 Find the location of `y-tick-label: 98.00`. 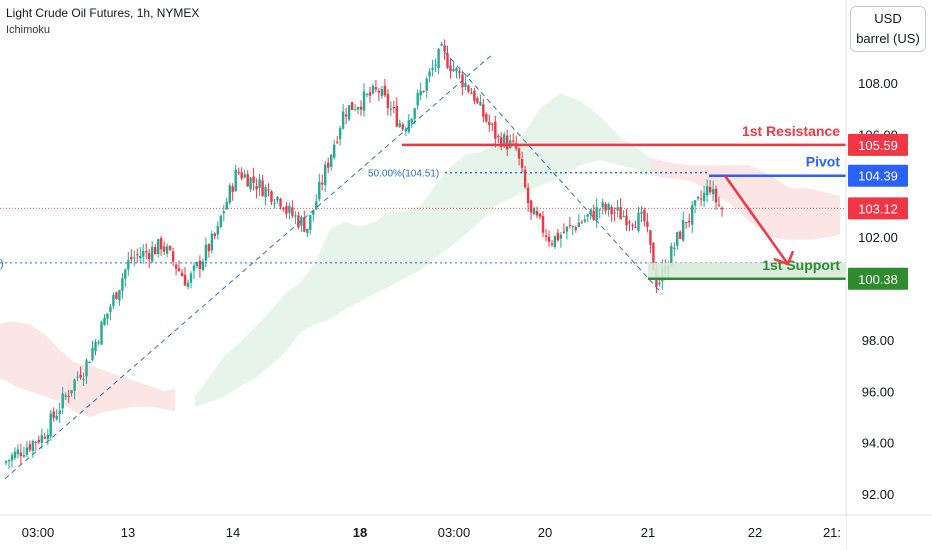

y-tick-label: 98.00 is located at coordinates (878, 340).